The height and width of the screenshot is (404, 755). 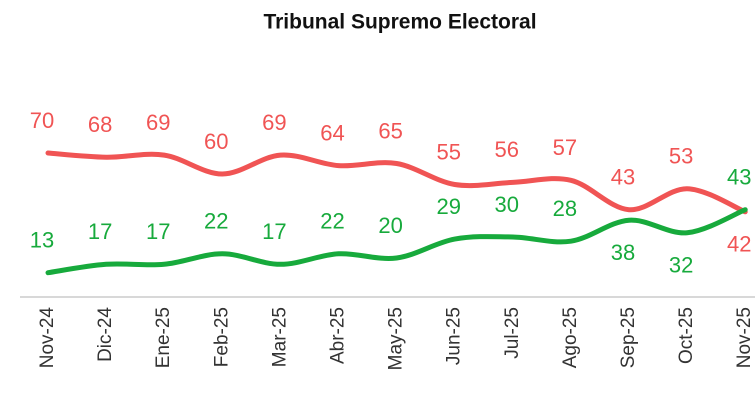 What do you see at coordinates (681, 156) in the screenshot?
I see `data-label: 53` at bounding box center [681, 156].